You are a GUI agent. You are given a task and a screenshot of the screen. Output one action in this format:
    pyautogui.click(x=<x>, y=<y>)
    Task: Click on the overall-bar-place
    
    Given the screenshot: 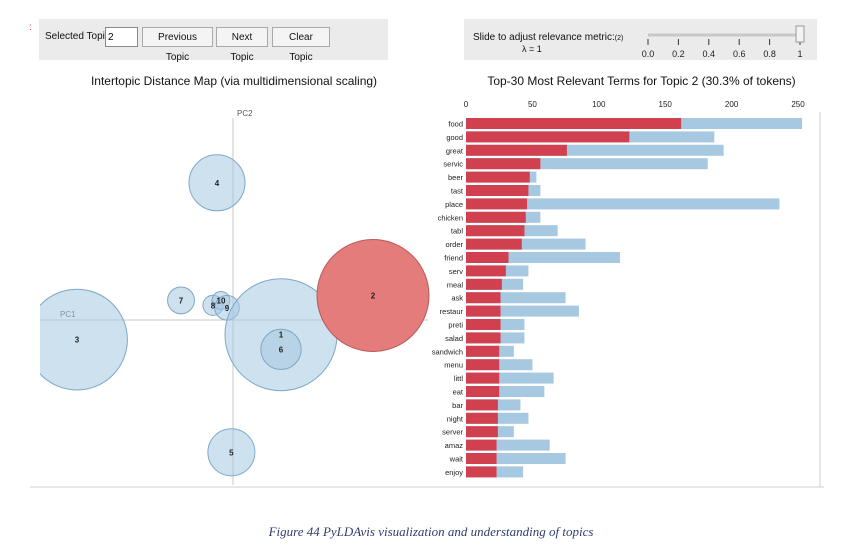 What is the action you would take?
    pyautogui.click(x=623, y=204)
    